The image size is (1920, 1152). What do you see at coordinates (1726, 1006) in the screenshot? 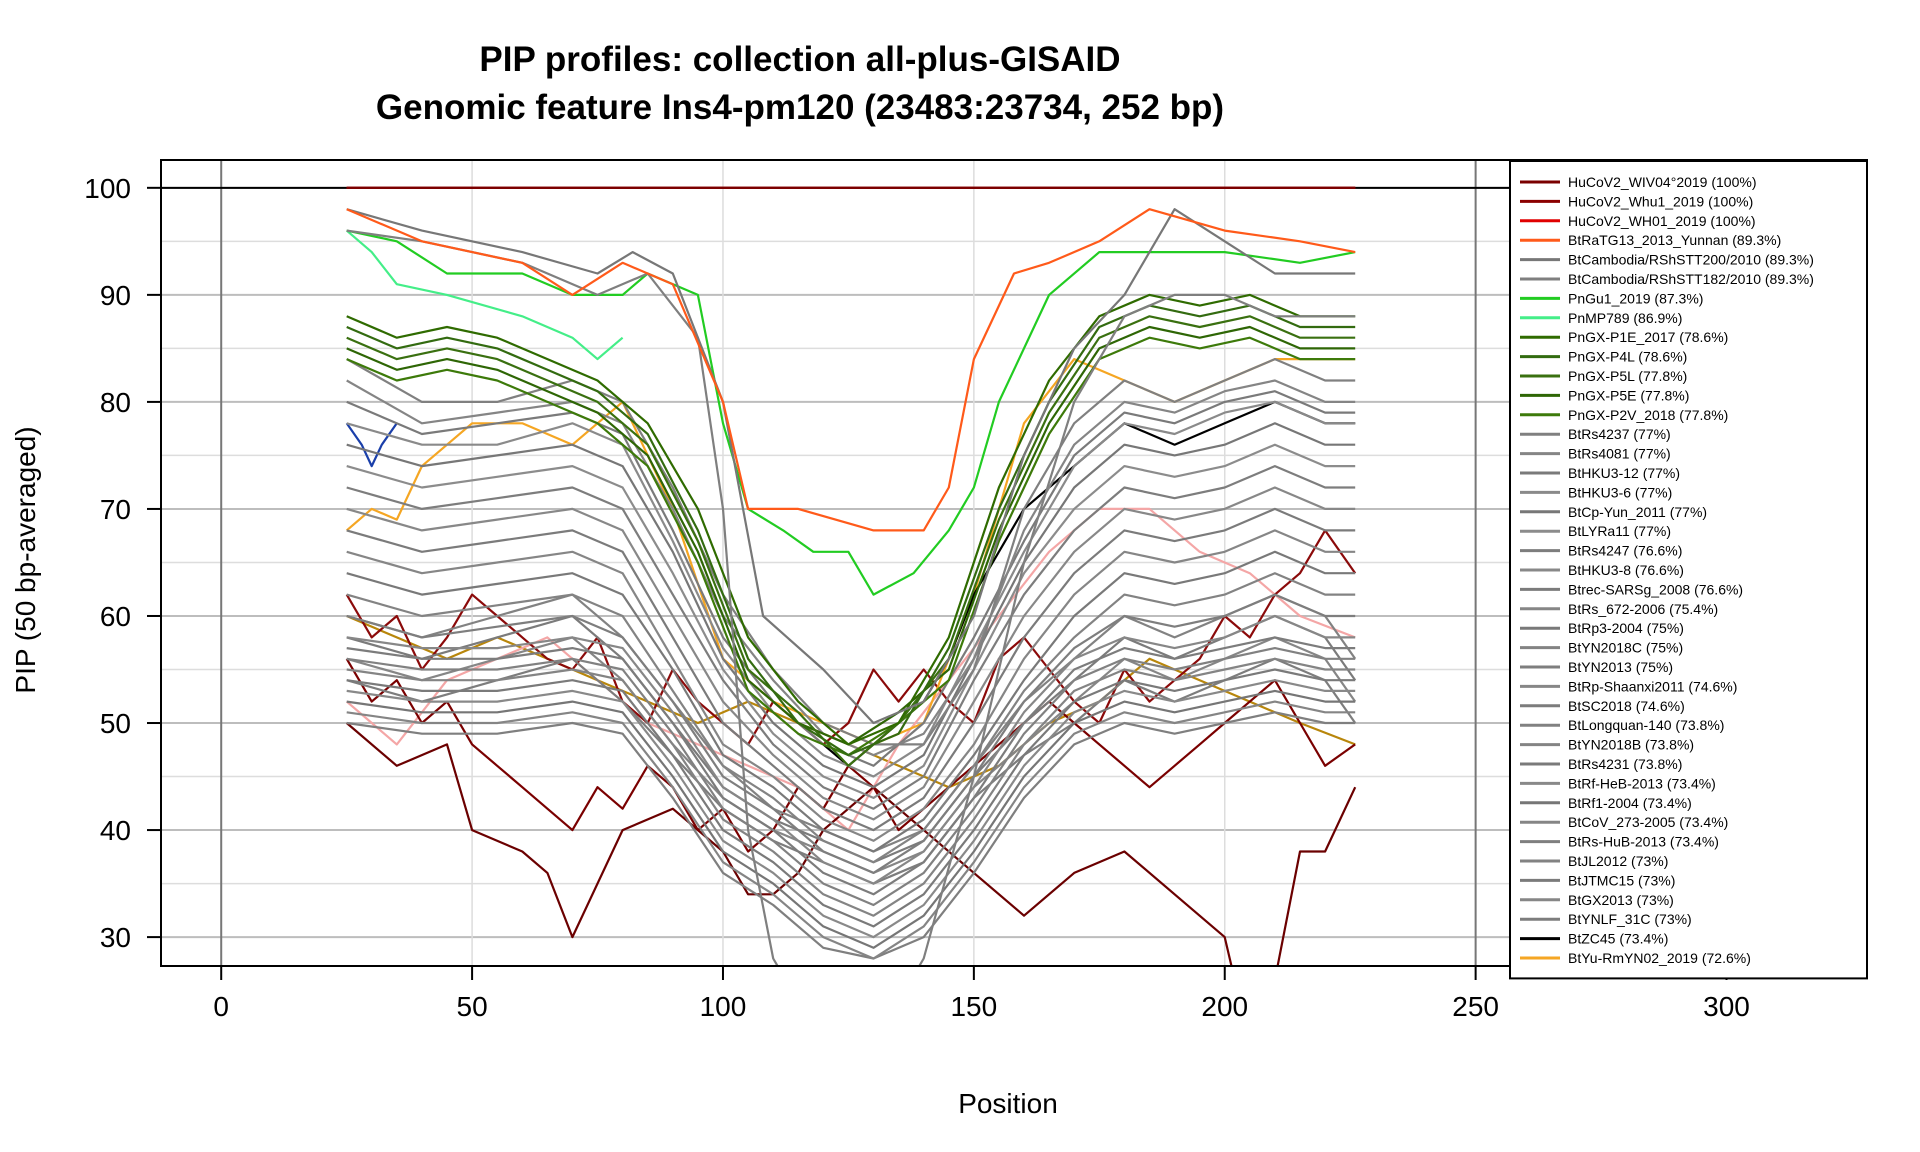
I see `x-tick-label: 300` at bounding box center [1726, 1006].